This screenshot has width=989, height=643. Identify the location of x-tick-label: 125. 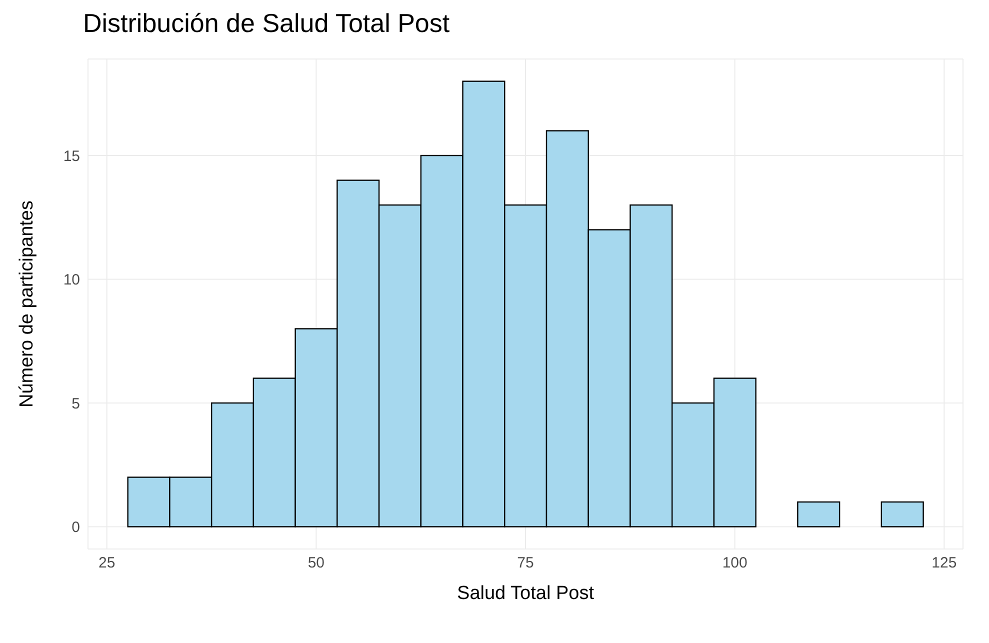
(944, 563).